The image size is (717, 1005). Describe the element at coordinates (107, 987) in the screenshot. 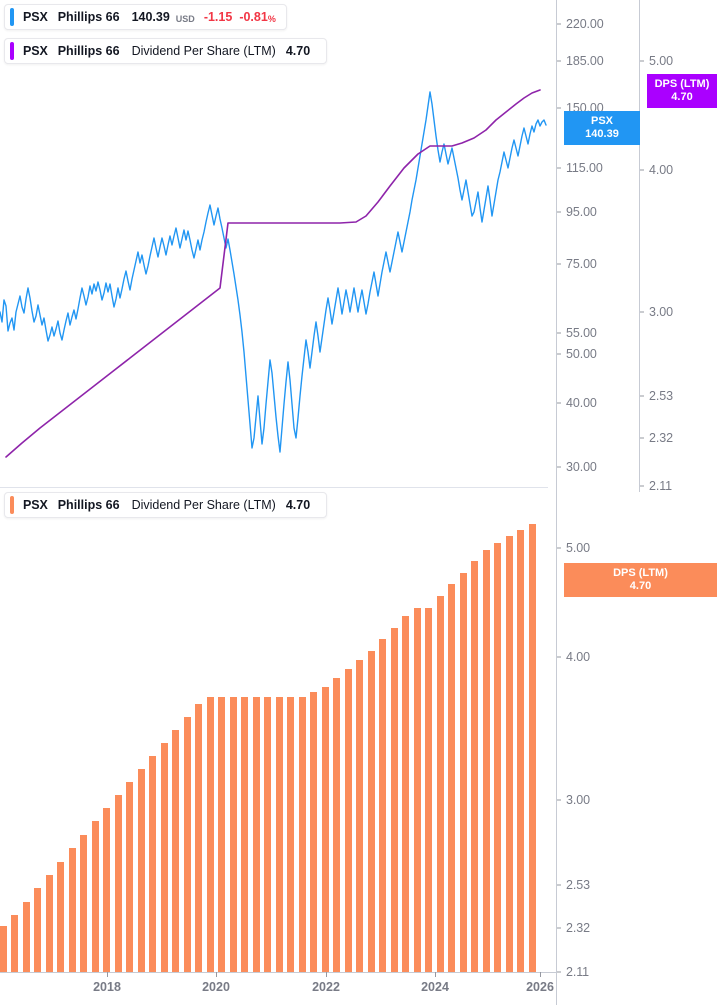

I see `x-axis-label-2018: 2018` at that location.